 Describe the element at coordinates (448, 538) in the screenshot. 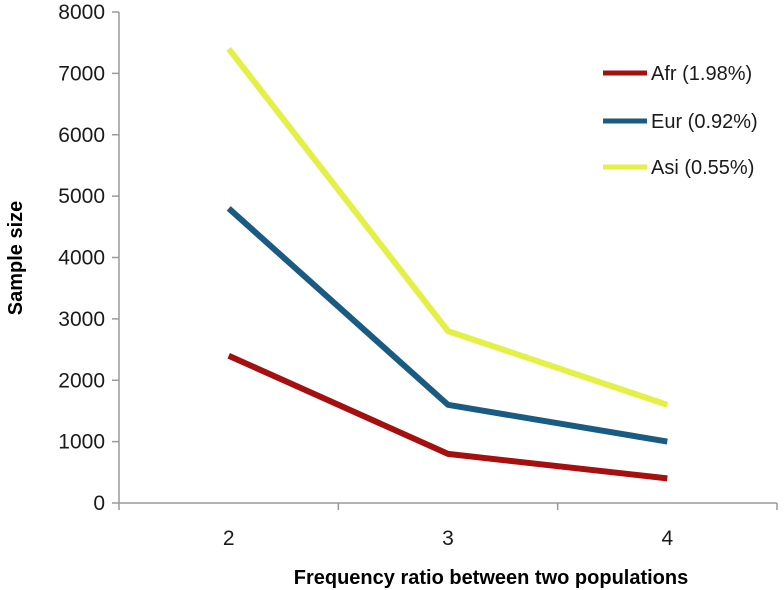

I see `x-tick-label: 3` at that location.